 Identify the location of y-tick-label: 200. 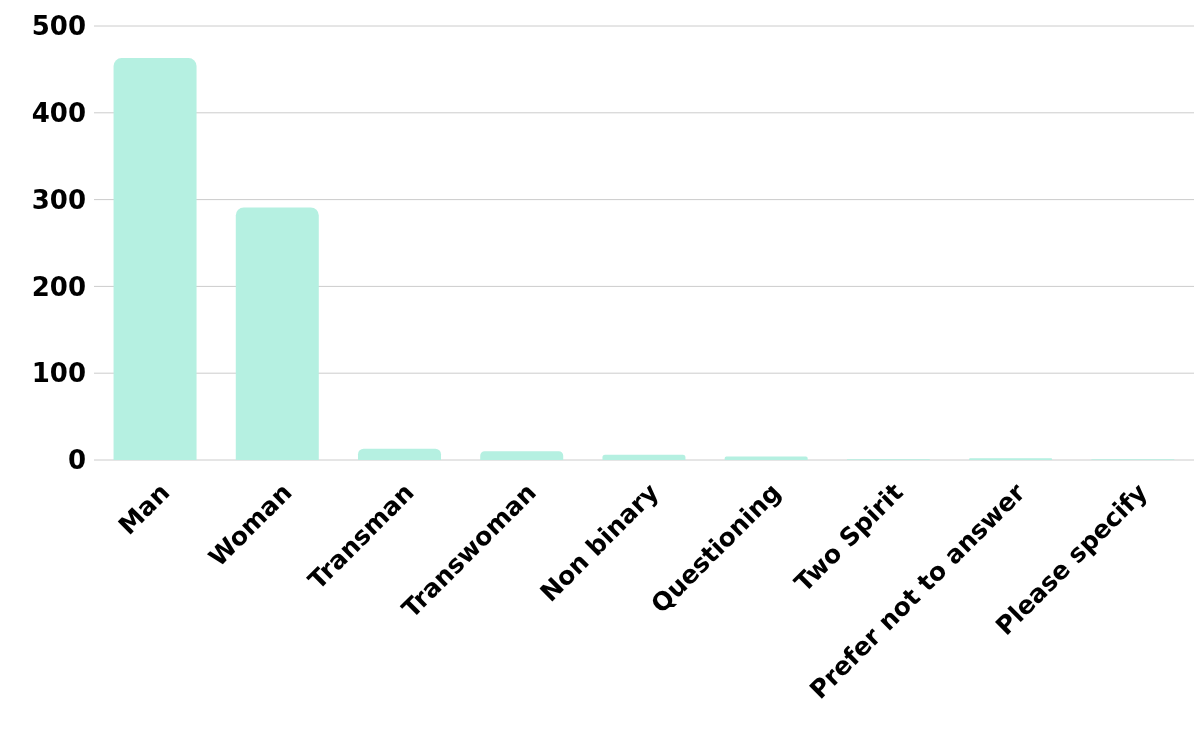
(58, 286).